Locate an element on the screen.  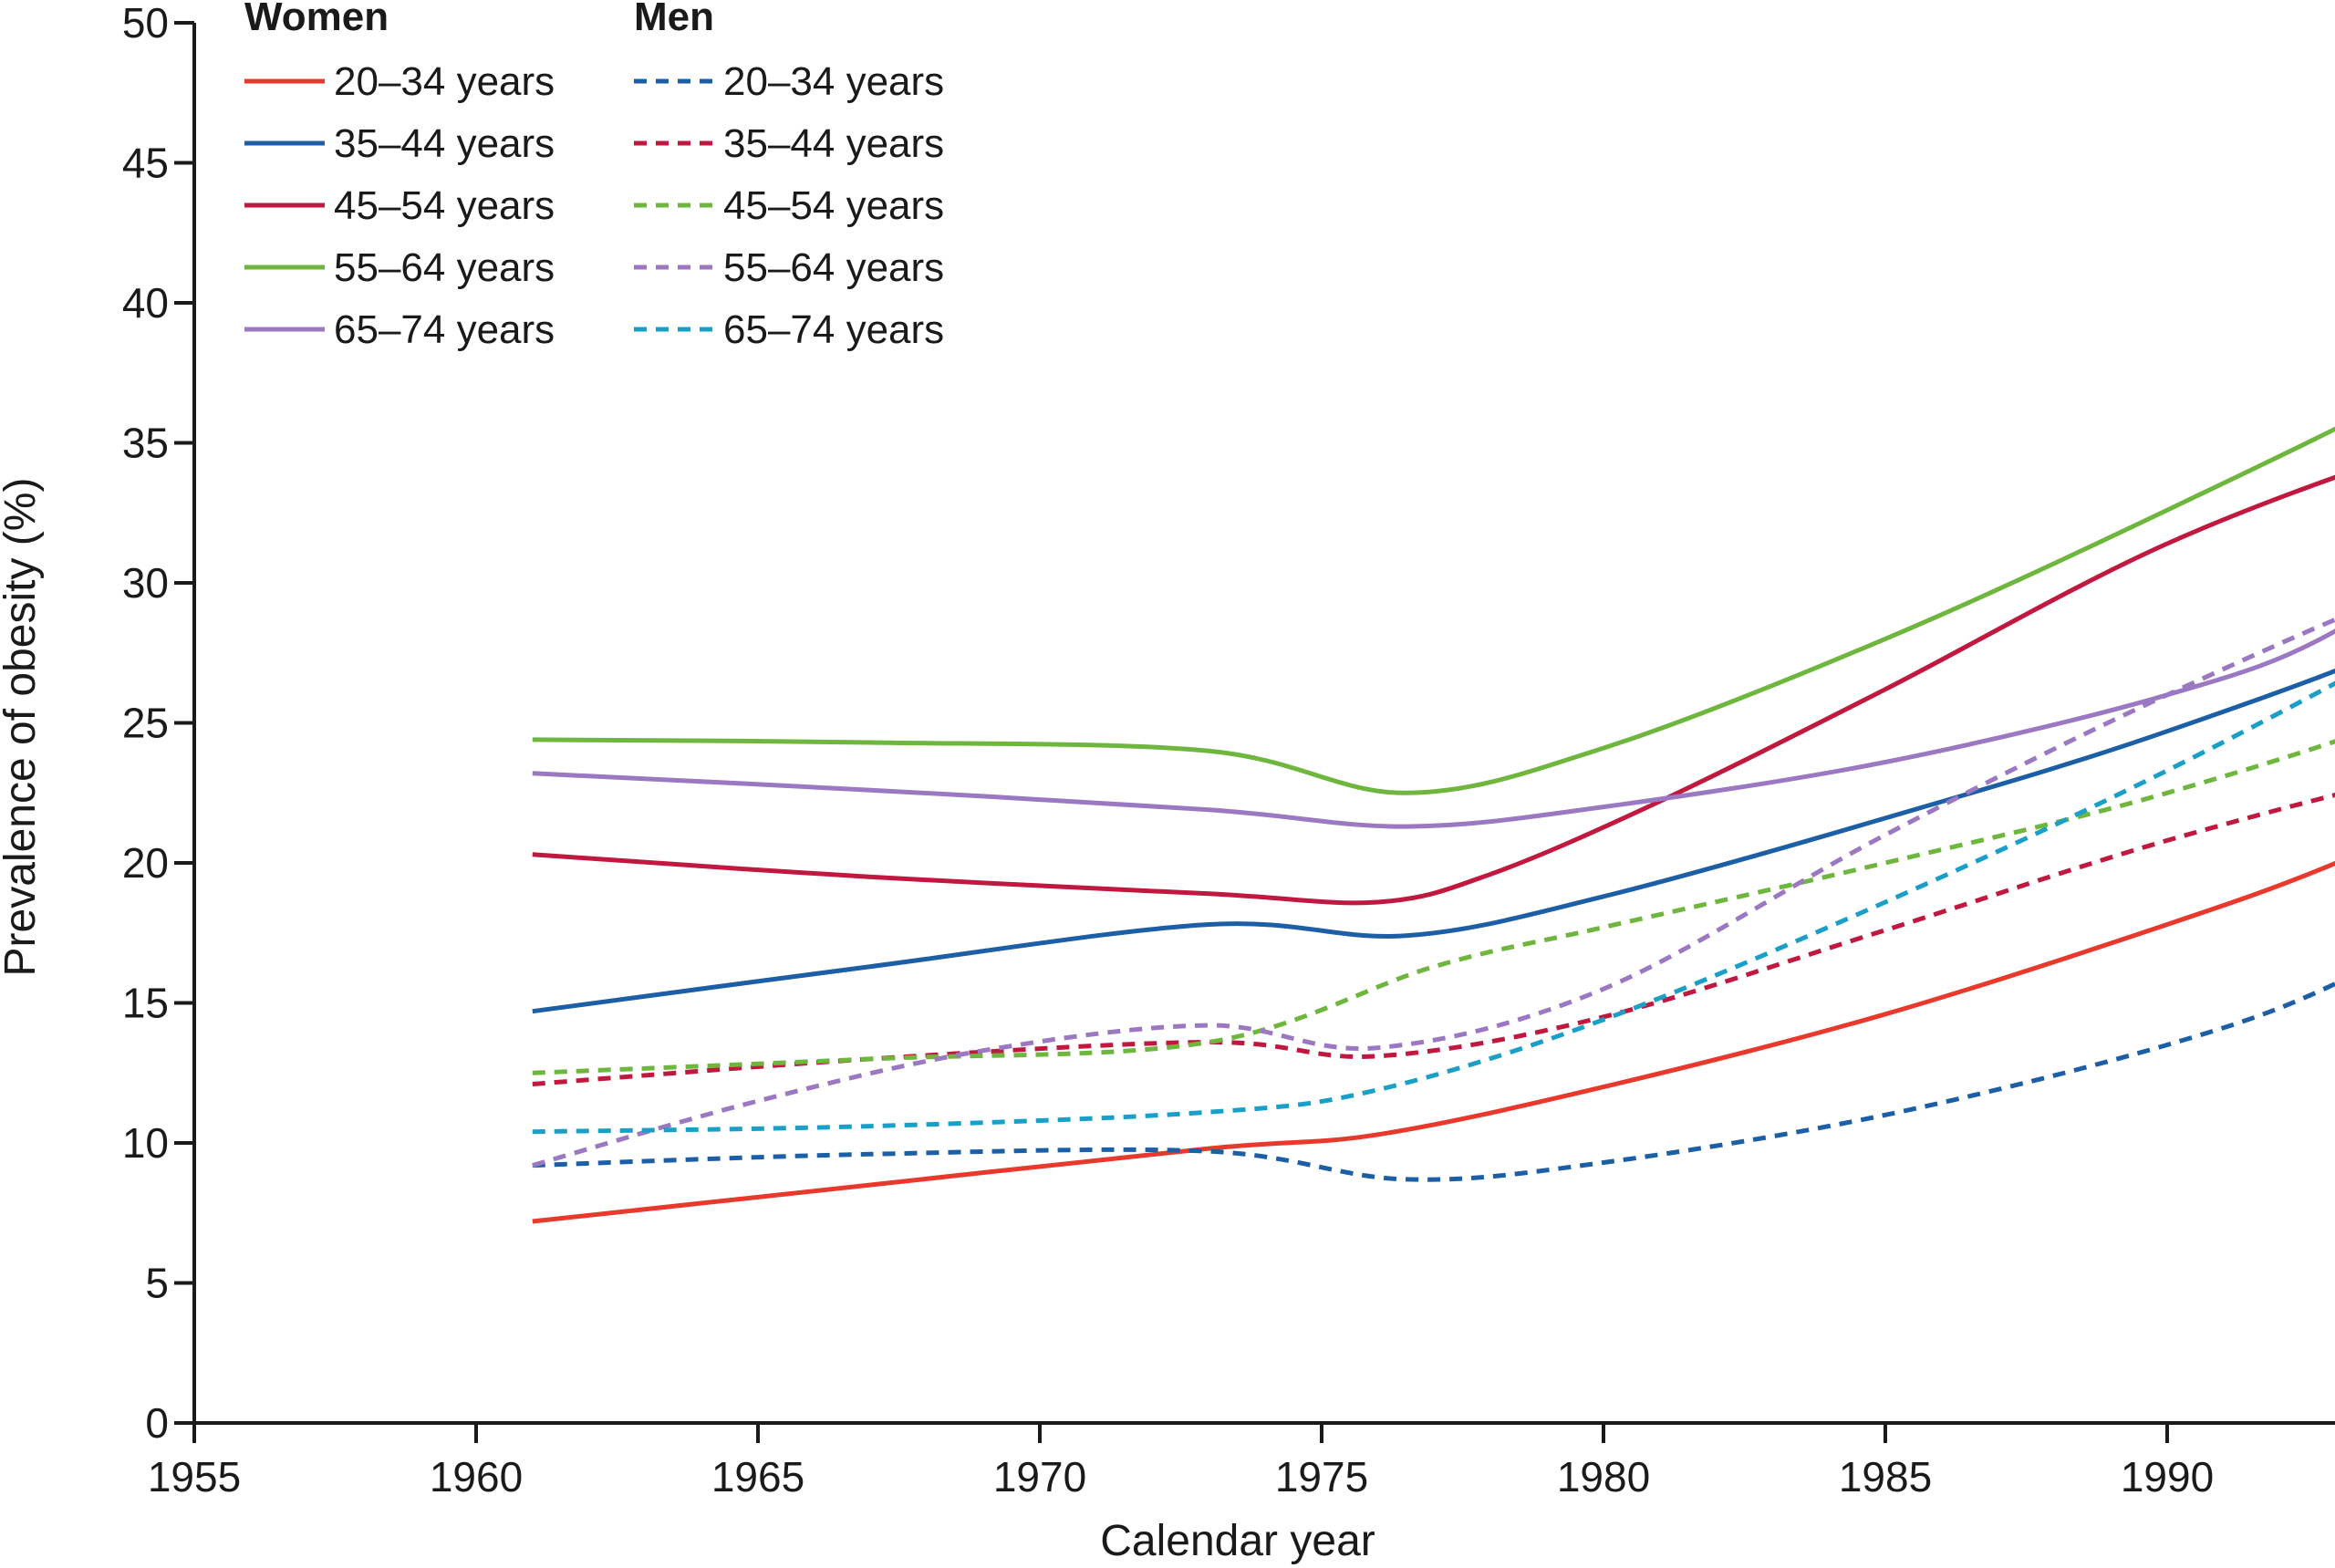
legend-title-men: Men is located at coordinates (674, 19).